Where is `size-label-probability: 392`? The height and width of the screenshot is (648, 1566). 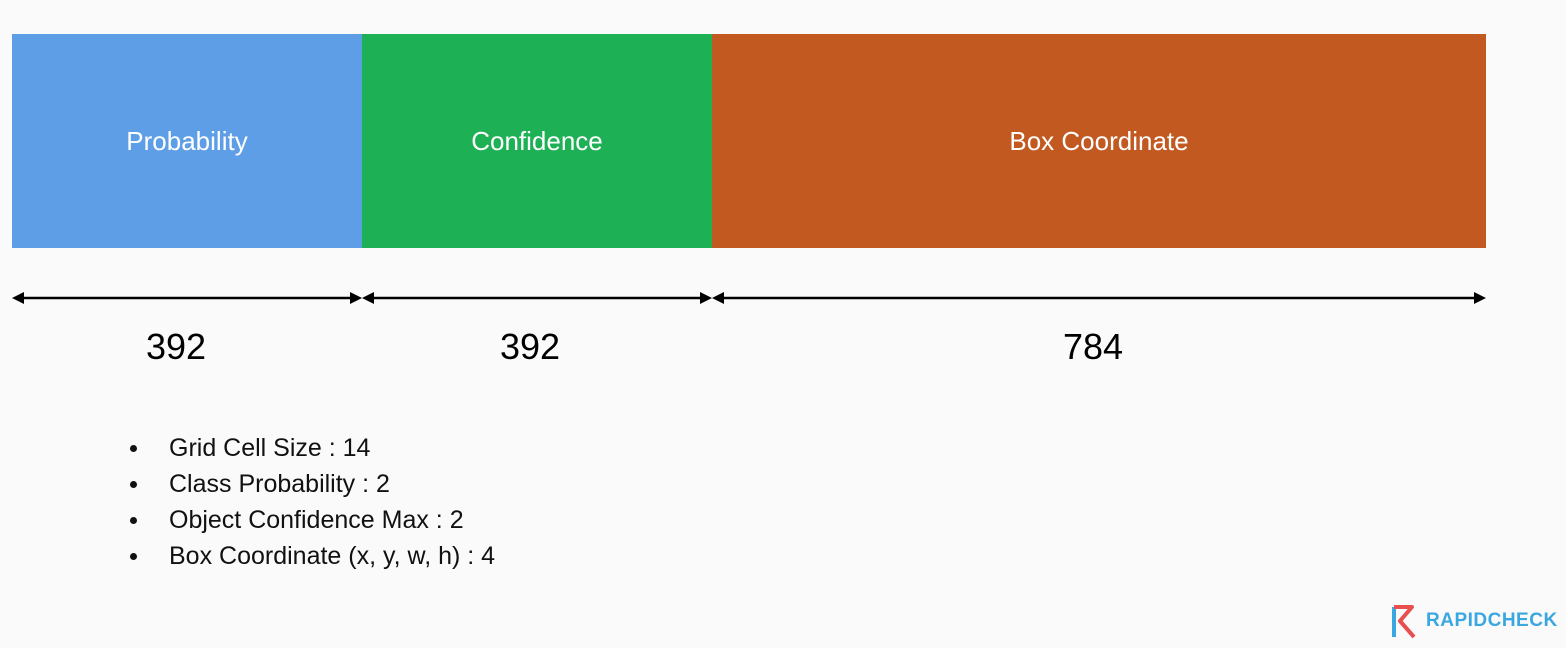 size-label-probability: 392 is located at coordinates (176, 346).